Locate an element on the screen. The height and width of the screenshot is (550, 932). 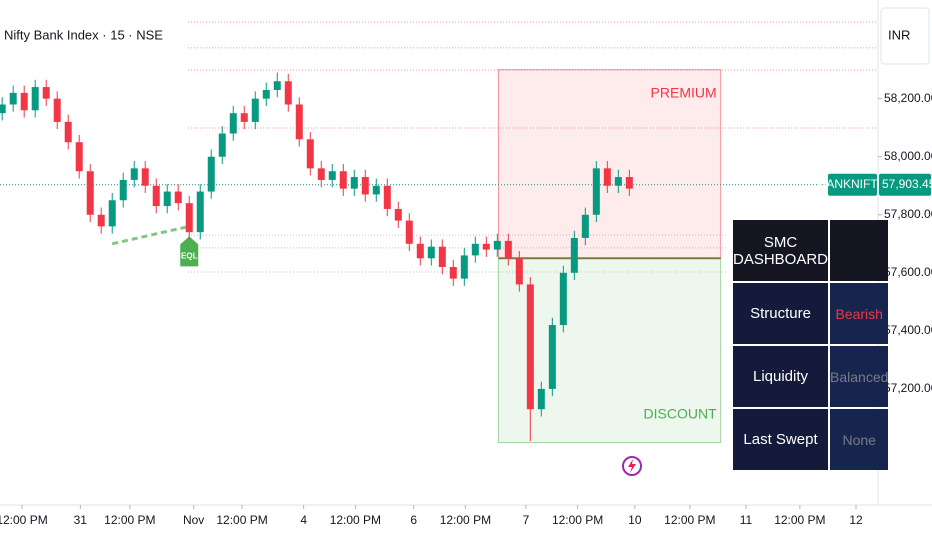
dashboard-key: Last Swept is located at coordinates (781, 439).